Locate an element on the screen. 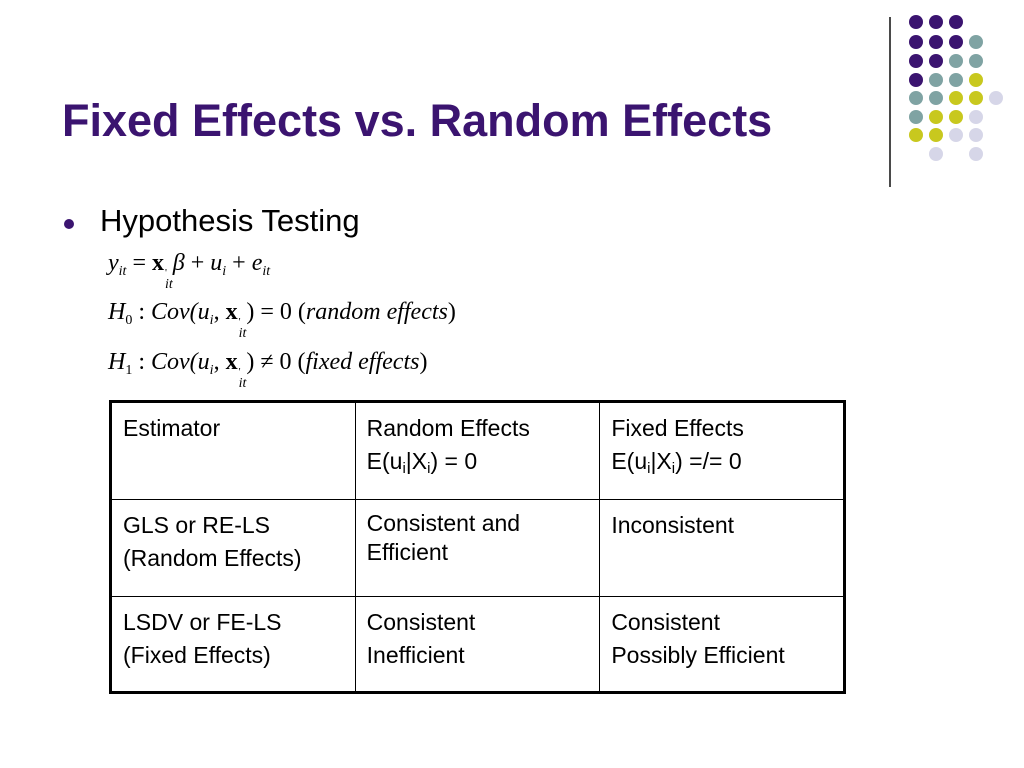  header-random-effects: Random Effects E(ui|Xi) = 0 is located at coordinates (477, 450).